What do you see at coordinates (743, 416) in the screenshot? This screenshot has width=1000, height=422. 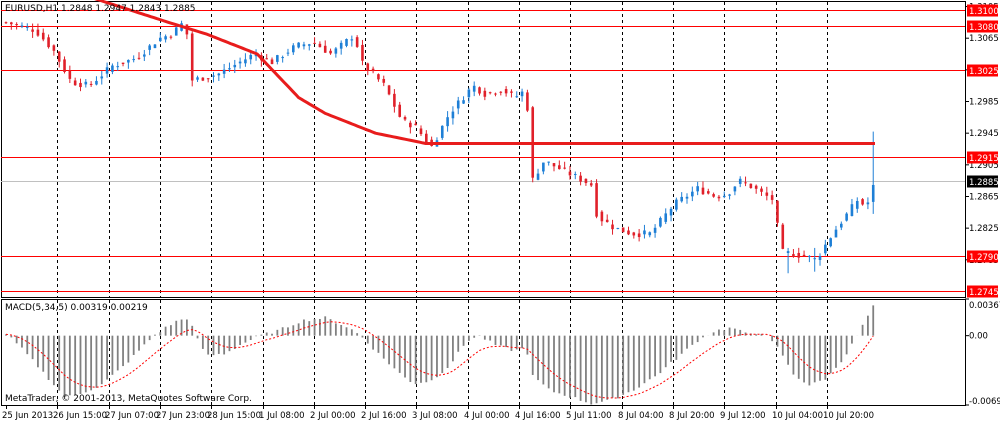 I see `time-label: 9 Jul 12:00` at bounding box center [743, 416].